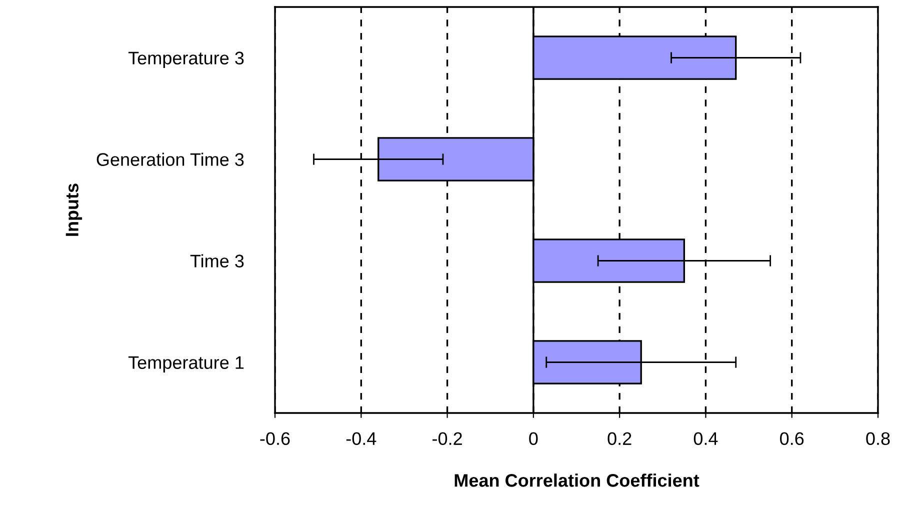 This screenshot has width=899, height=522. I want to click on x-tick-label: -0.6, so click(275, 439).